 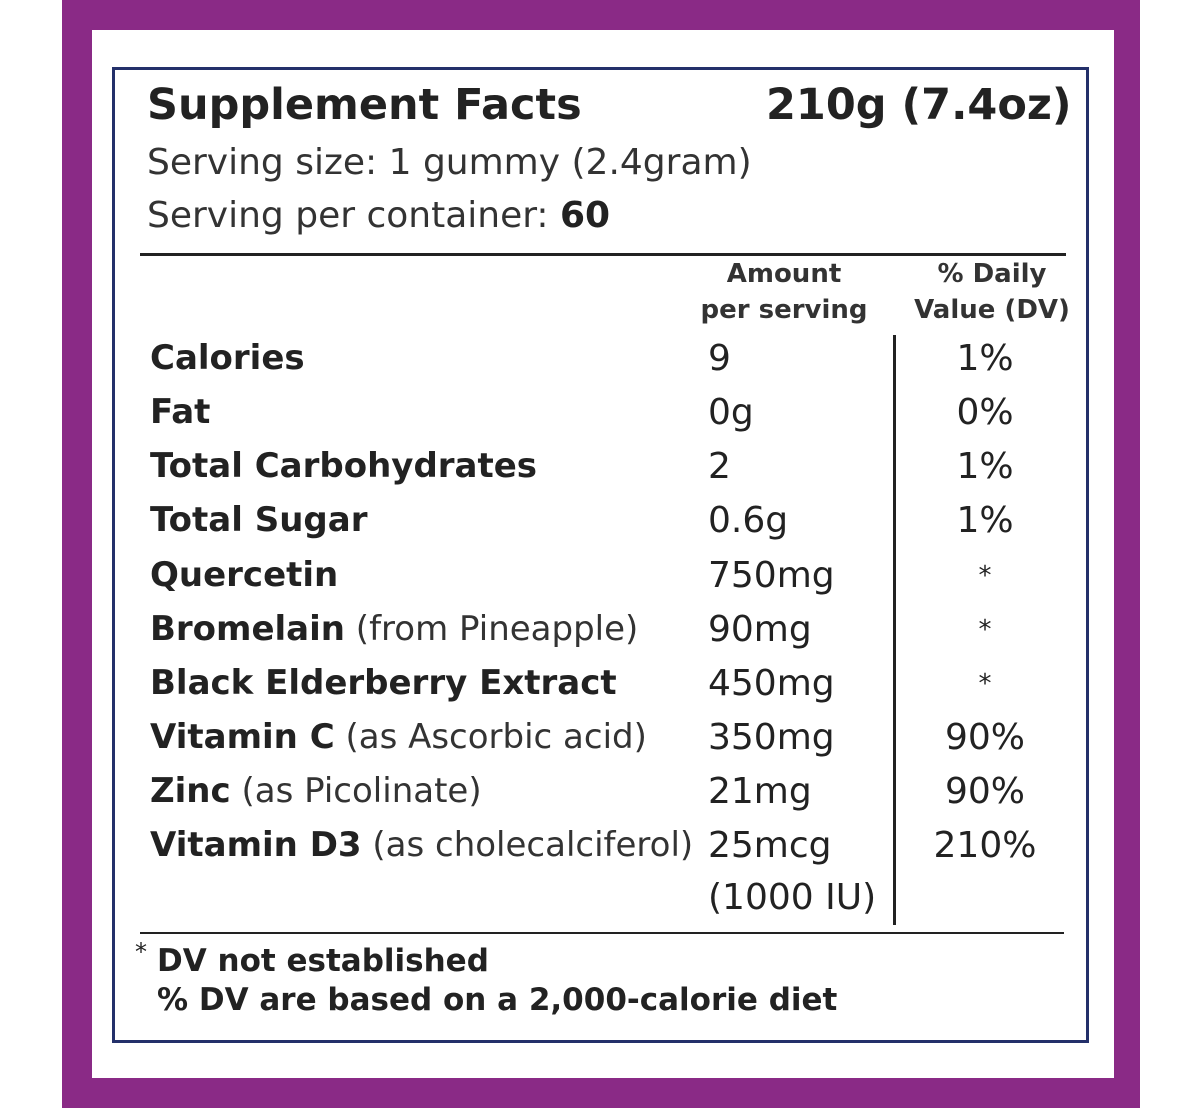 I want to click on nutrient-amount: 0.6g, so click(x=748, y=520).